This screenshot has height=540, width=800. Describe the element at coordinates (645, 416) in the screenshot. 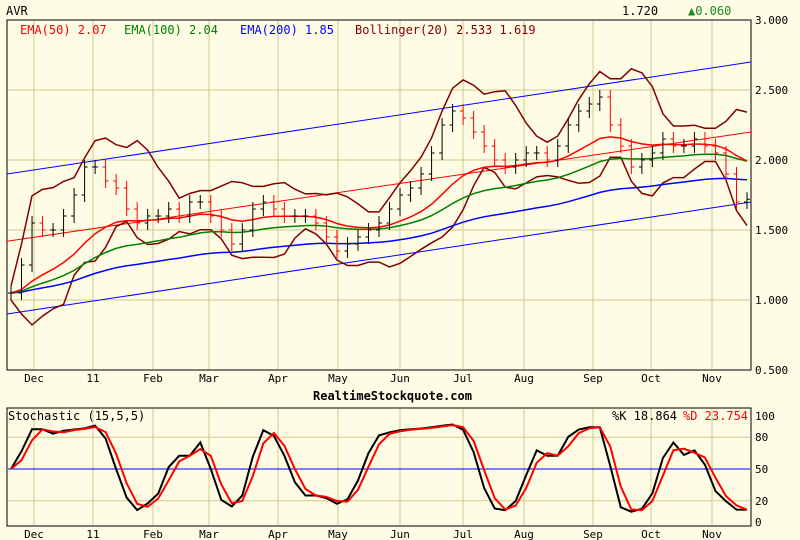

I see `stoch-k: %K 18.864` at that location.